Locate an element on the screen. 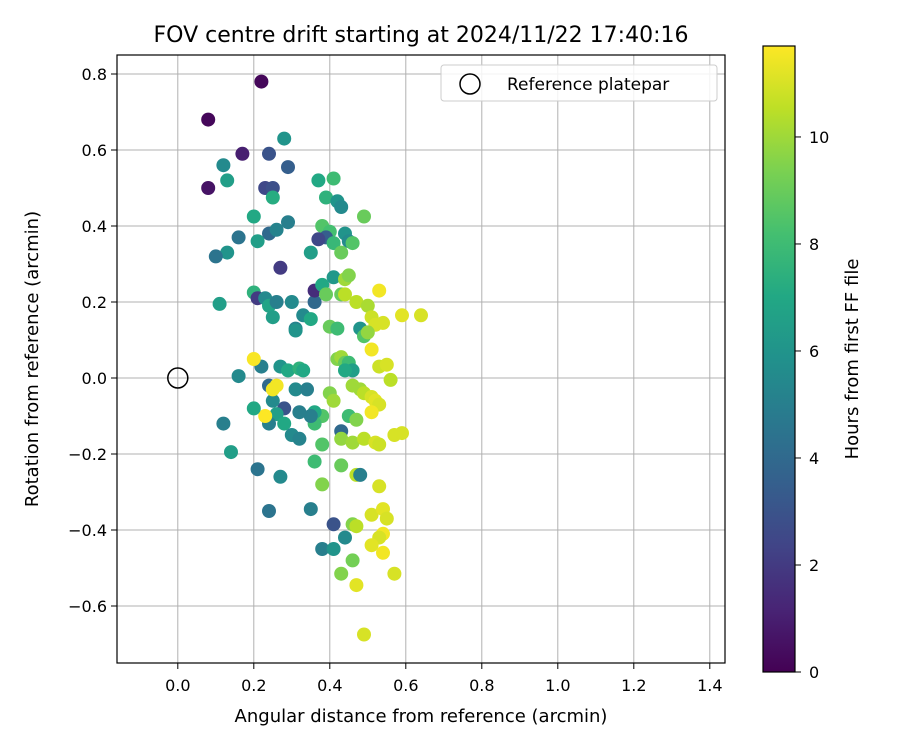 This screenshot has width=900, height=750. legend: Reference platepar is located at coordinates (579, 83).